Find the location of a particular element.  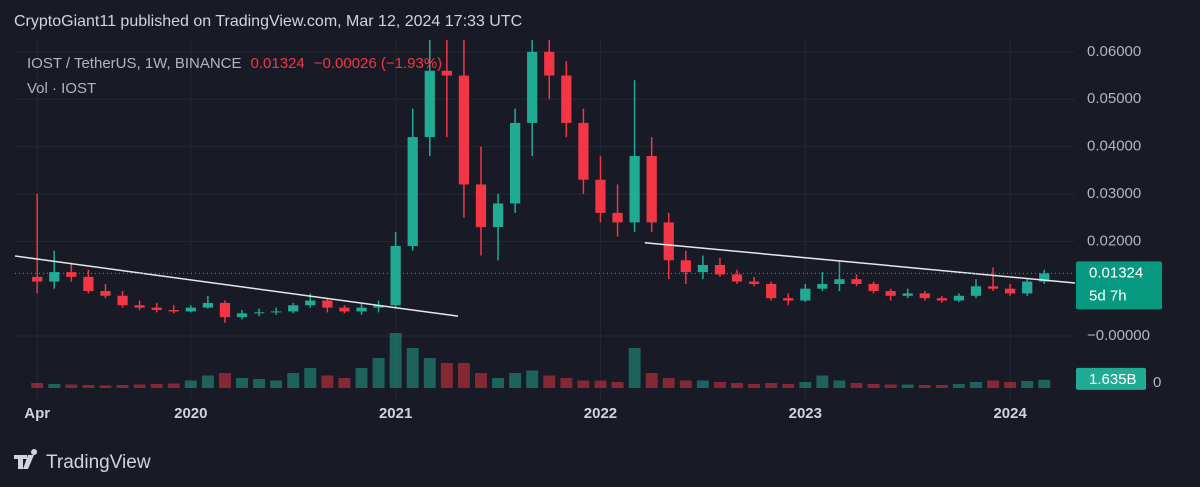

logo is located at coordinates (26, 459).